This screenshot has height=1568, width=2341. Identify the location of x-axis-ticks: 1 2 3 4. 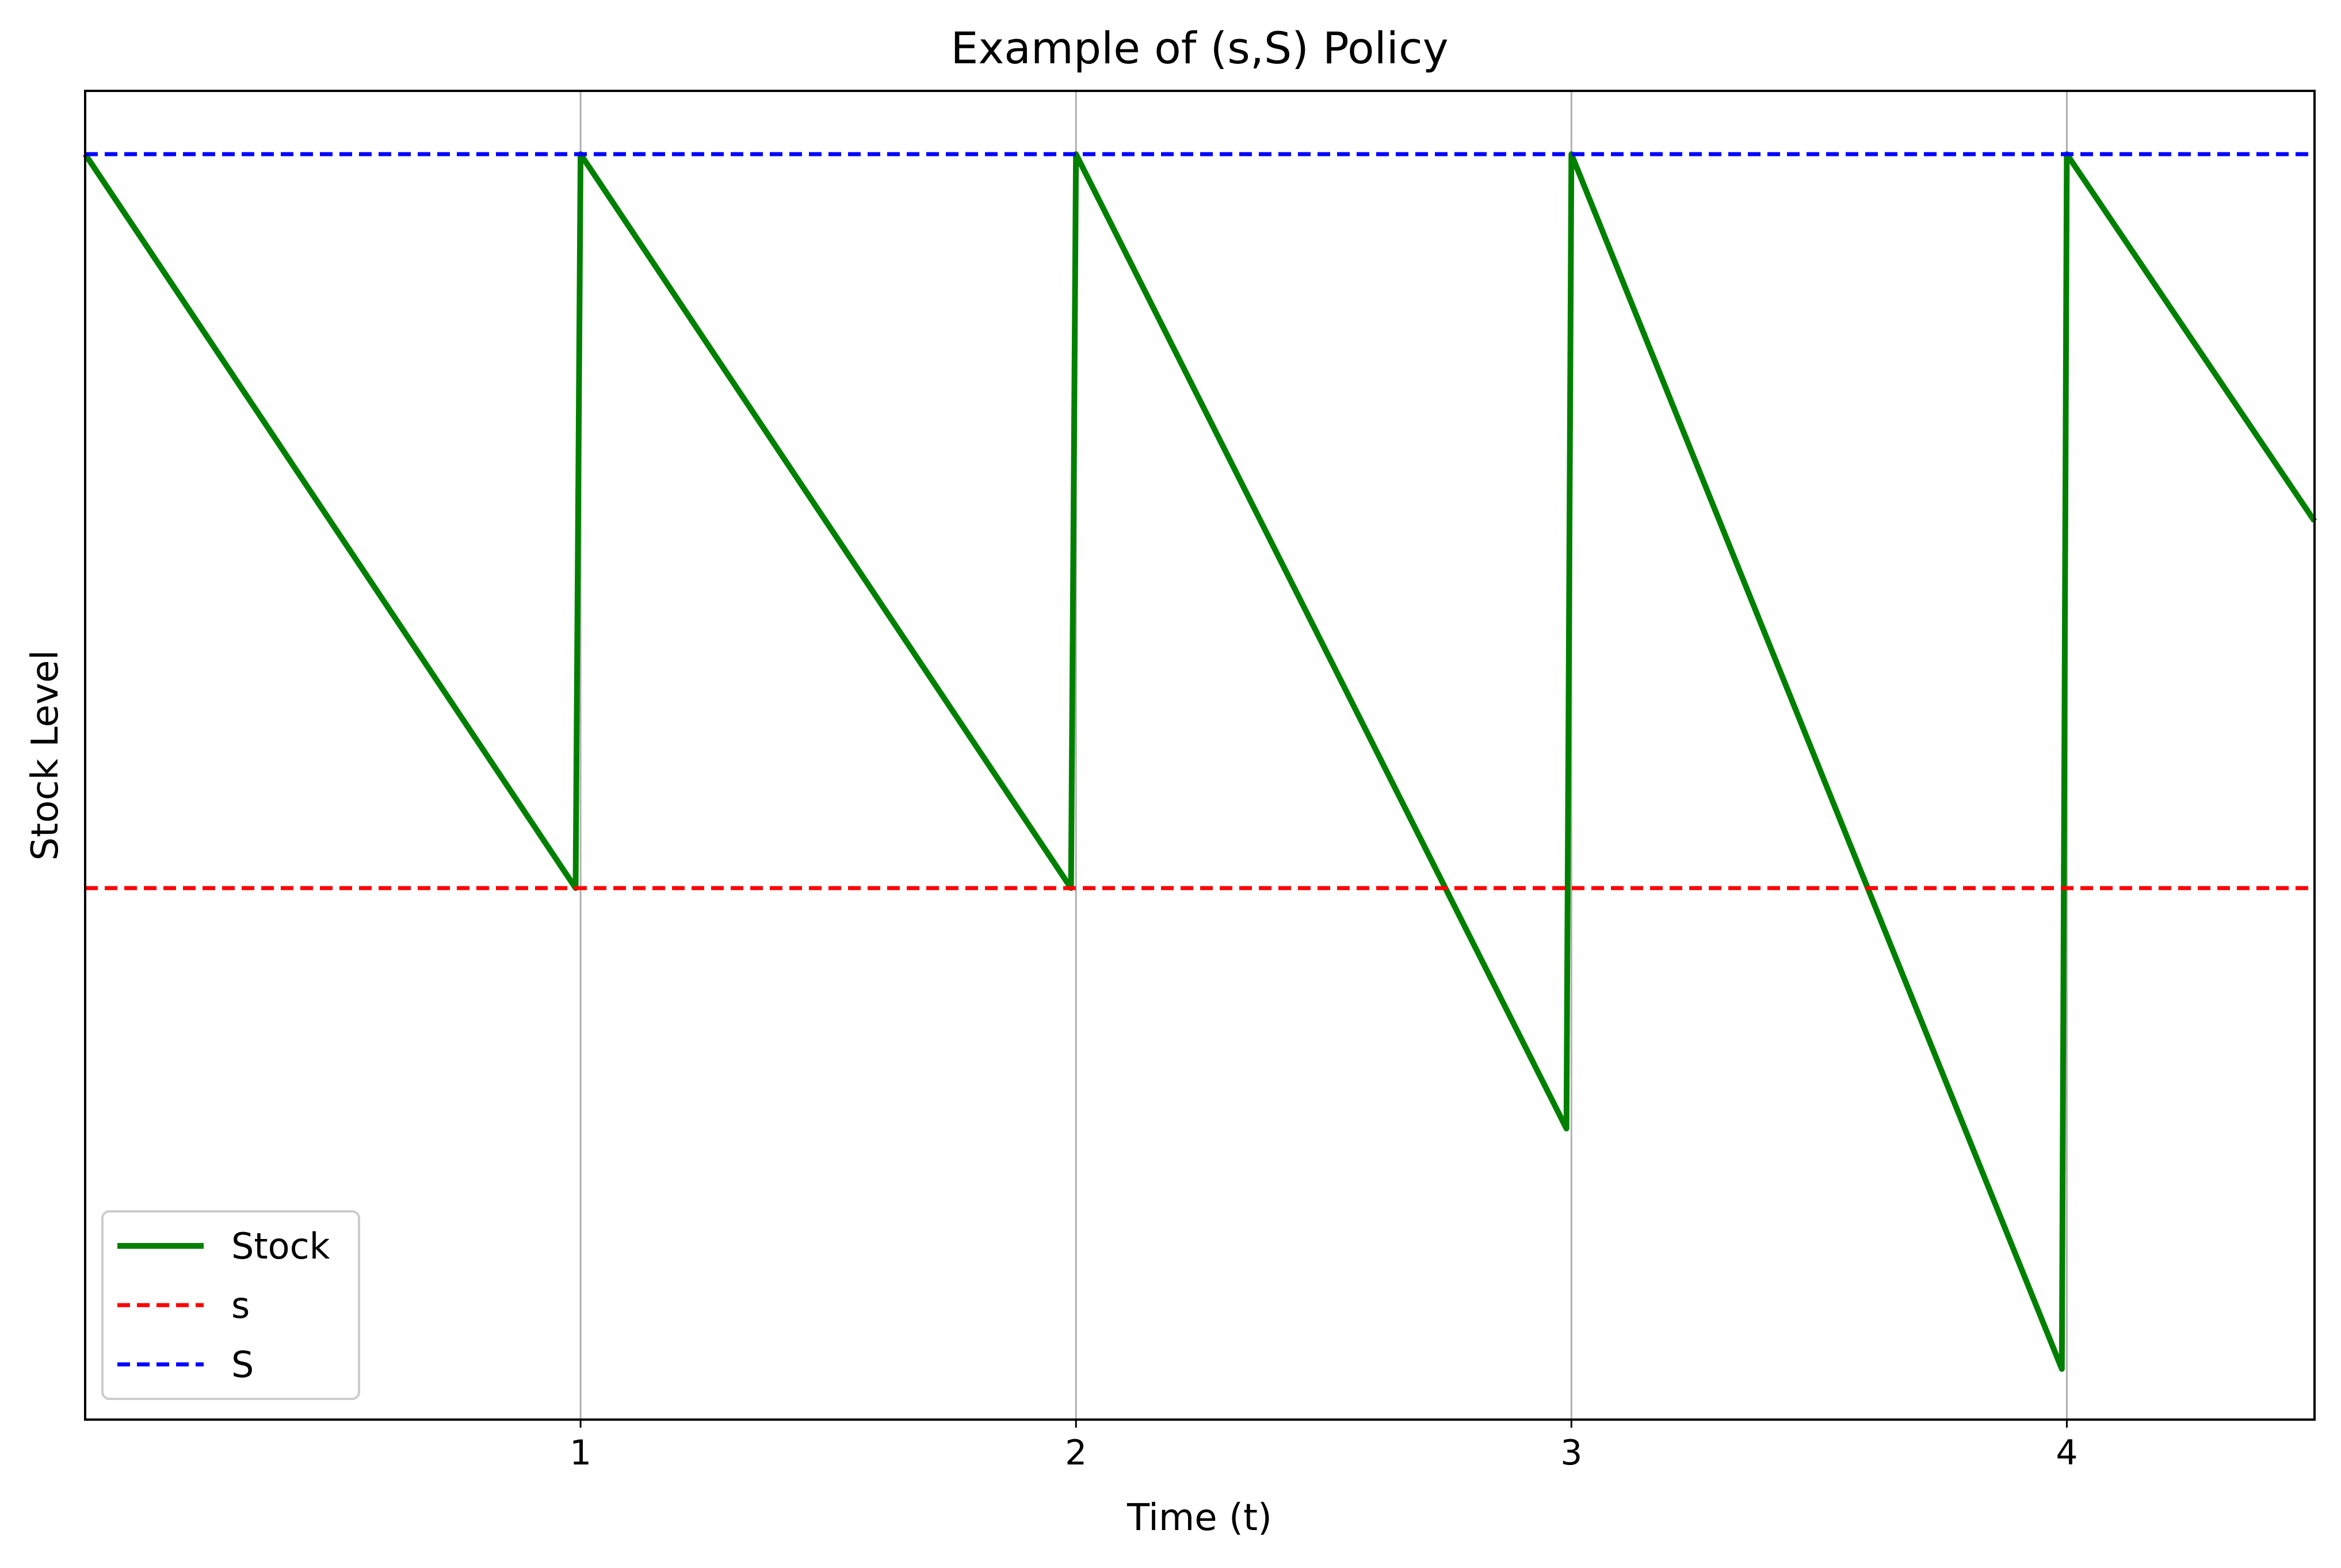
(1324, 1446).